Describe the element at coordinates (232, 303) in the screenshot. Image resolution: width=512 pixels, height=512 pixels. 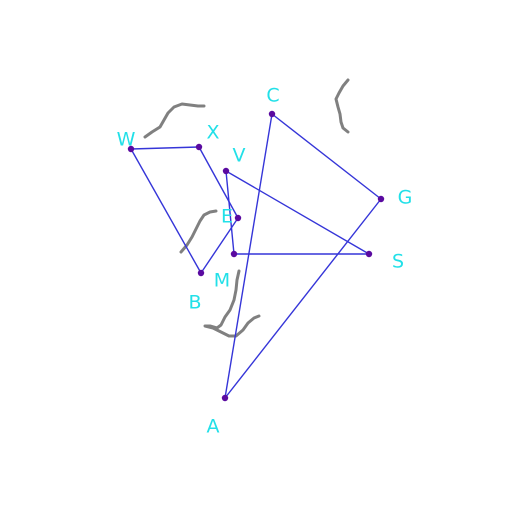
I see `stroke-lower-middle` at that location.